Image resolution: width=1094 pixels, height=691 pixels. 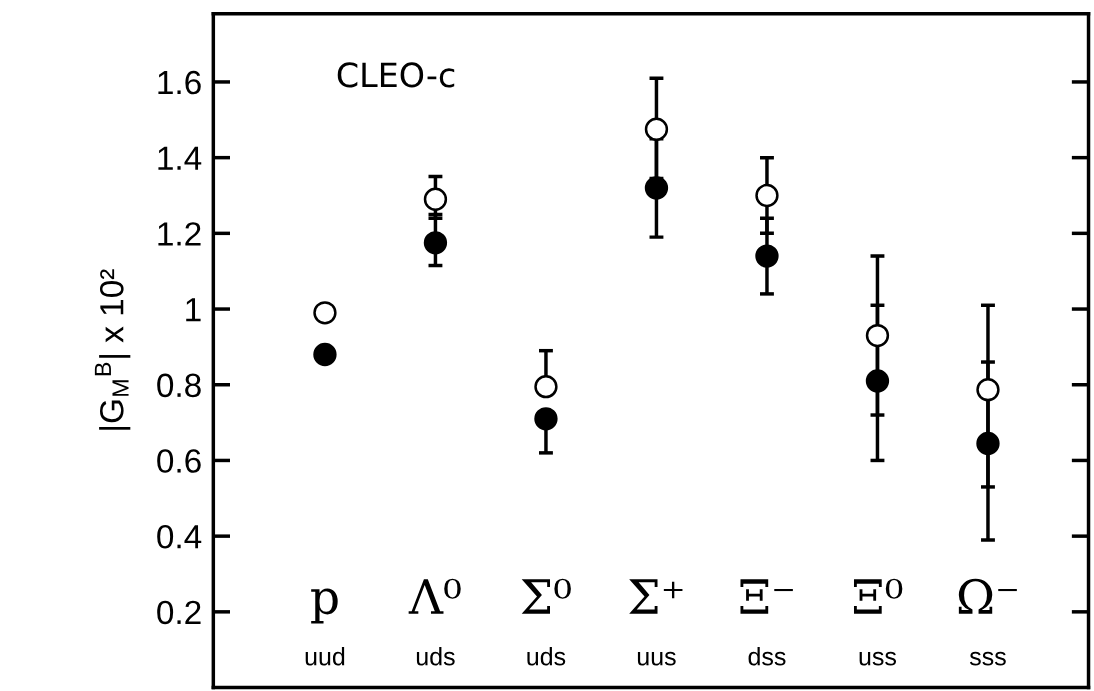 What do you see at coordinates (656, 622) in the screenshot?
I see `x-tick-label: Σ⁺ uus` at bounding box center [656, 622].